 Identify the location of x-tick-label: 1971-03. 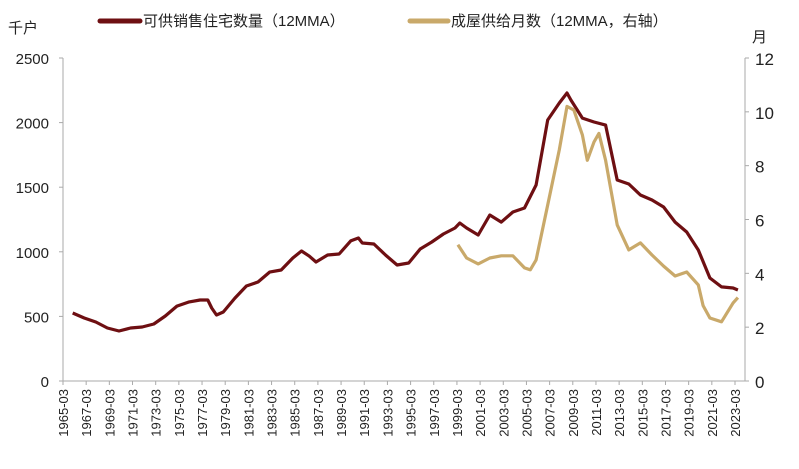
(133, 413).